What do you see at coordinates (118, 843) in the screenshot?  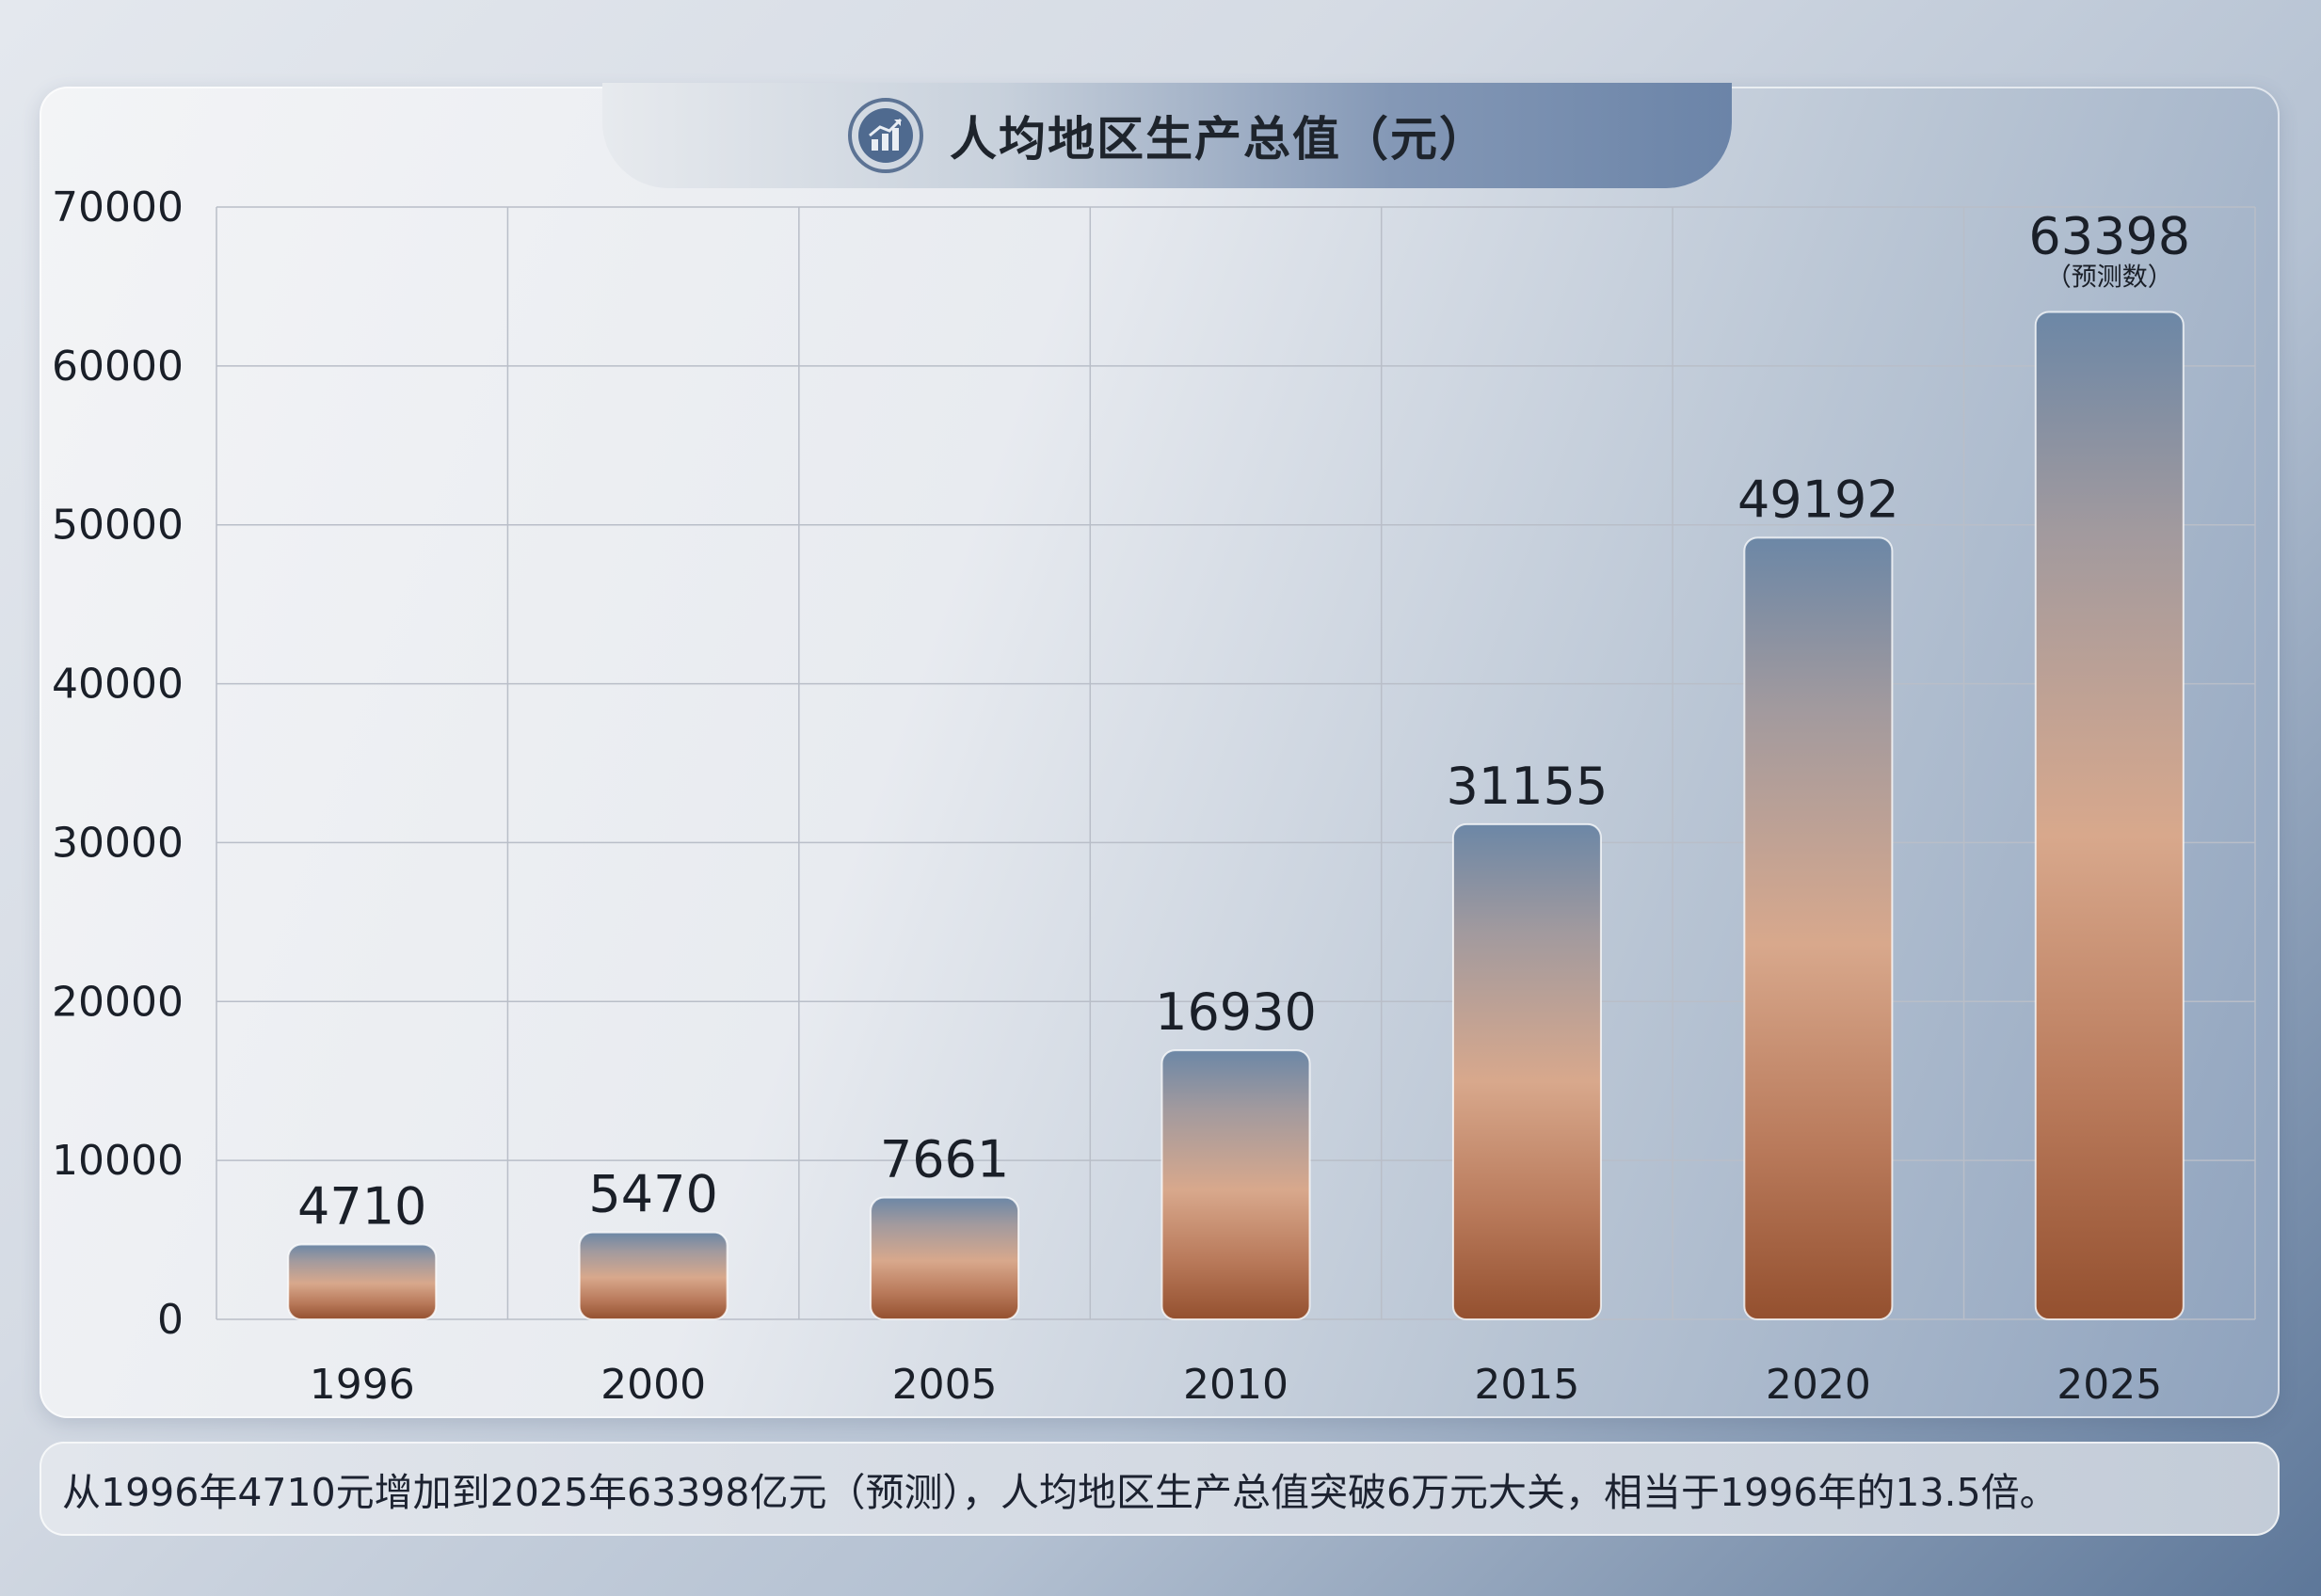 I see `y-tick-label: 30000` at bounding box center [118, 843].